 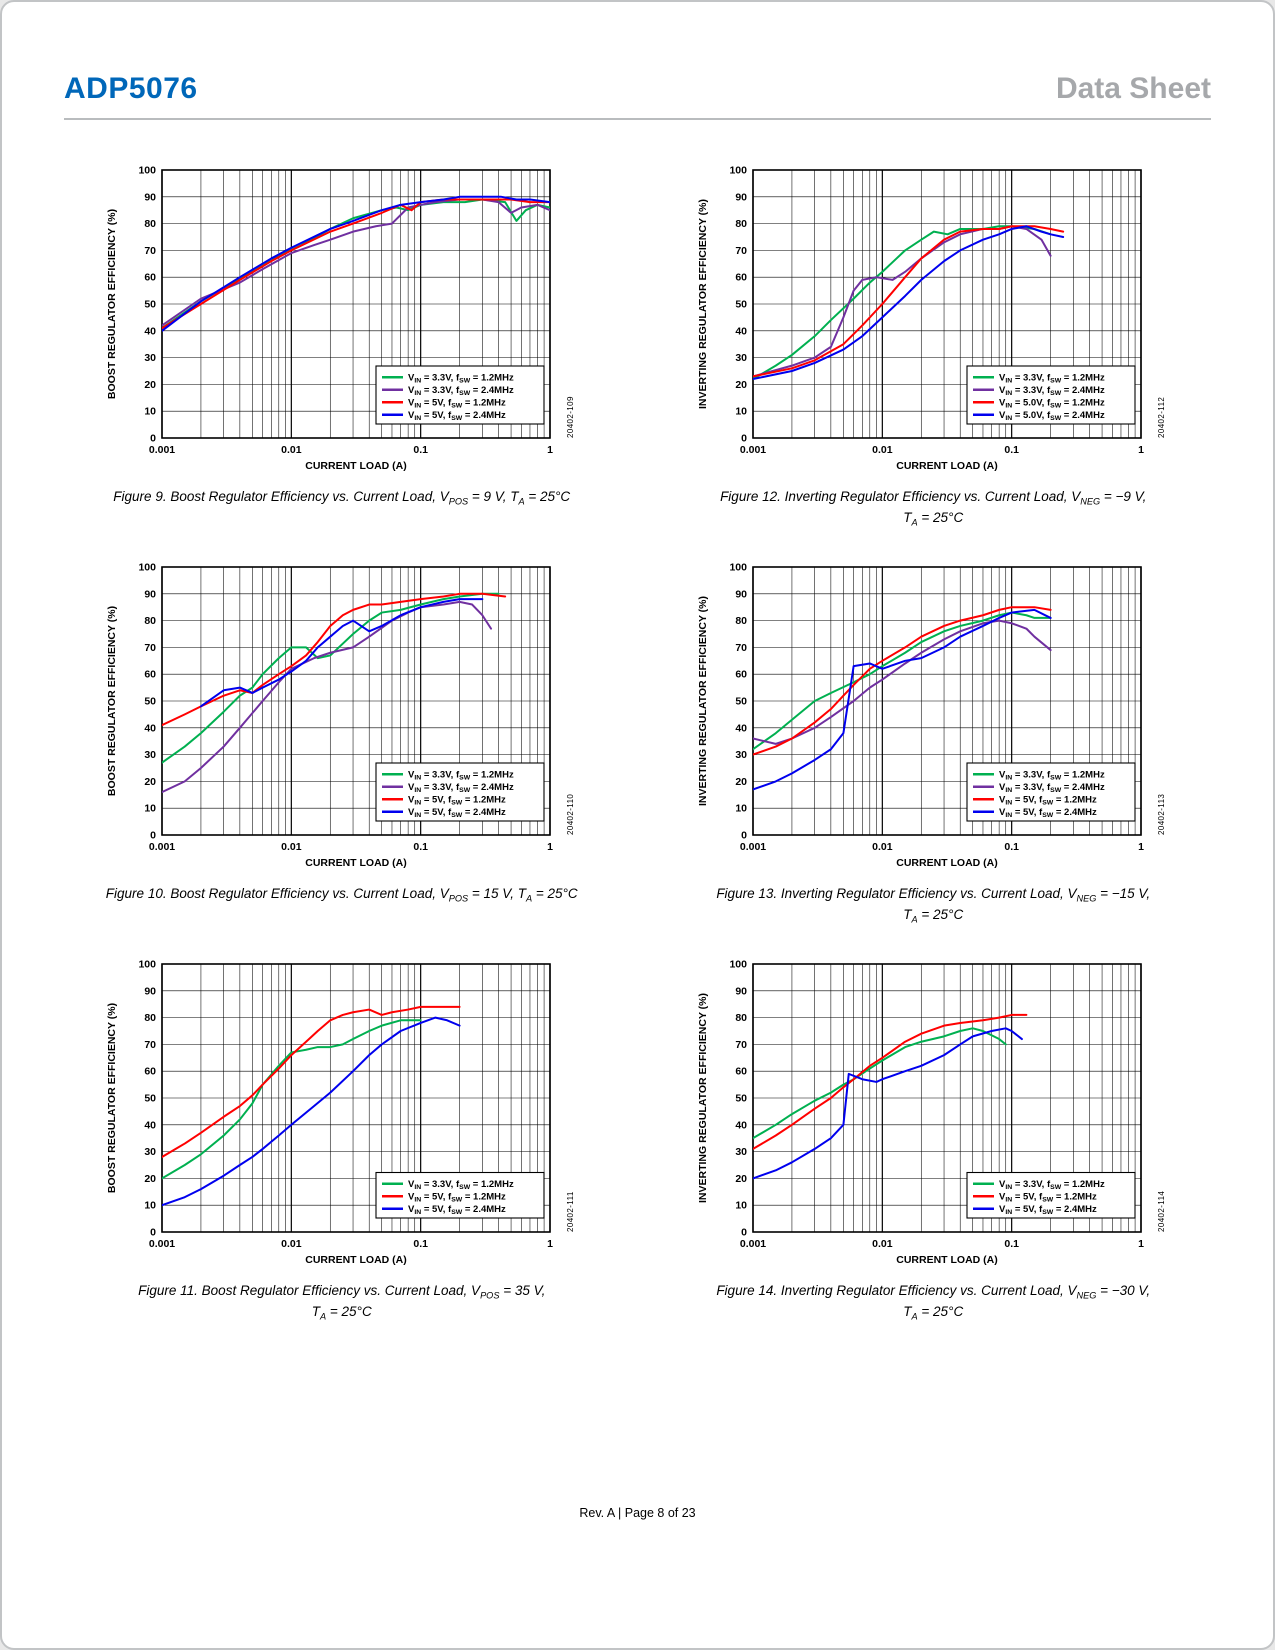 I want to click on svg-text: 10, so click(x=742, y=412).